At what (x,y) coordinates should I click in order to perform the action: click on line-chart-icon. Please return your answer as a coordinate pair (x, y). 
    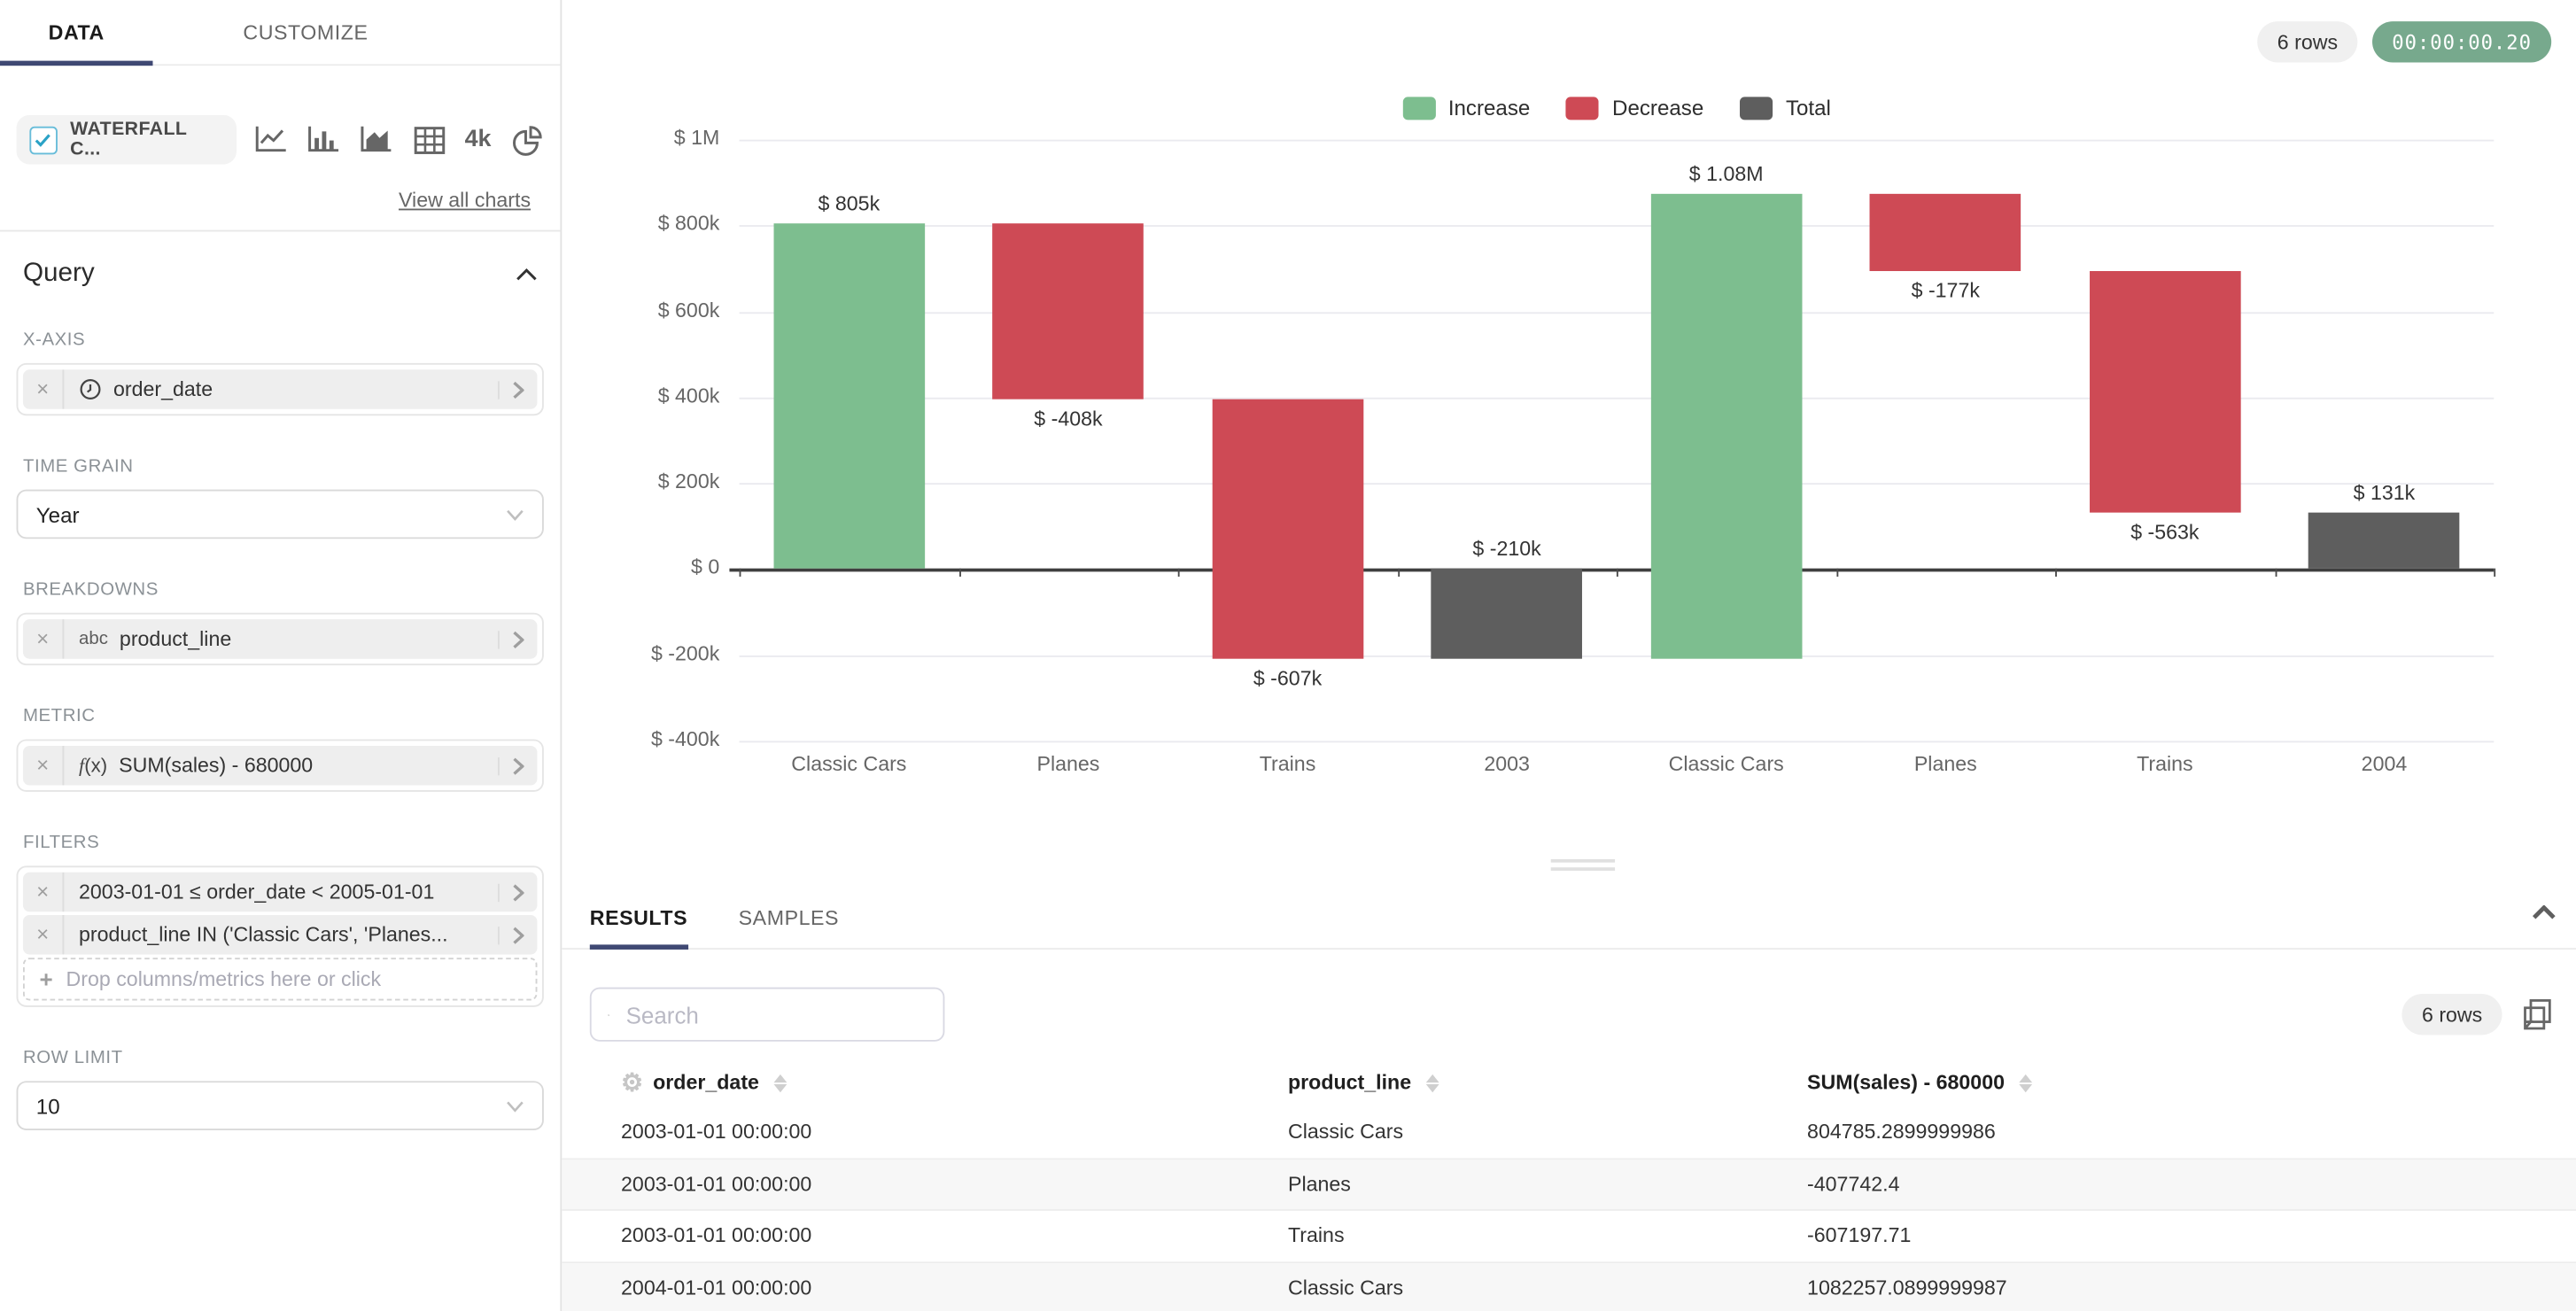
    Looking at the image, I should click on (271, 139).